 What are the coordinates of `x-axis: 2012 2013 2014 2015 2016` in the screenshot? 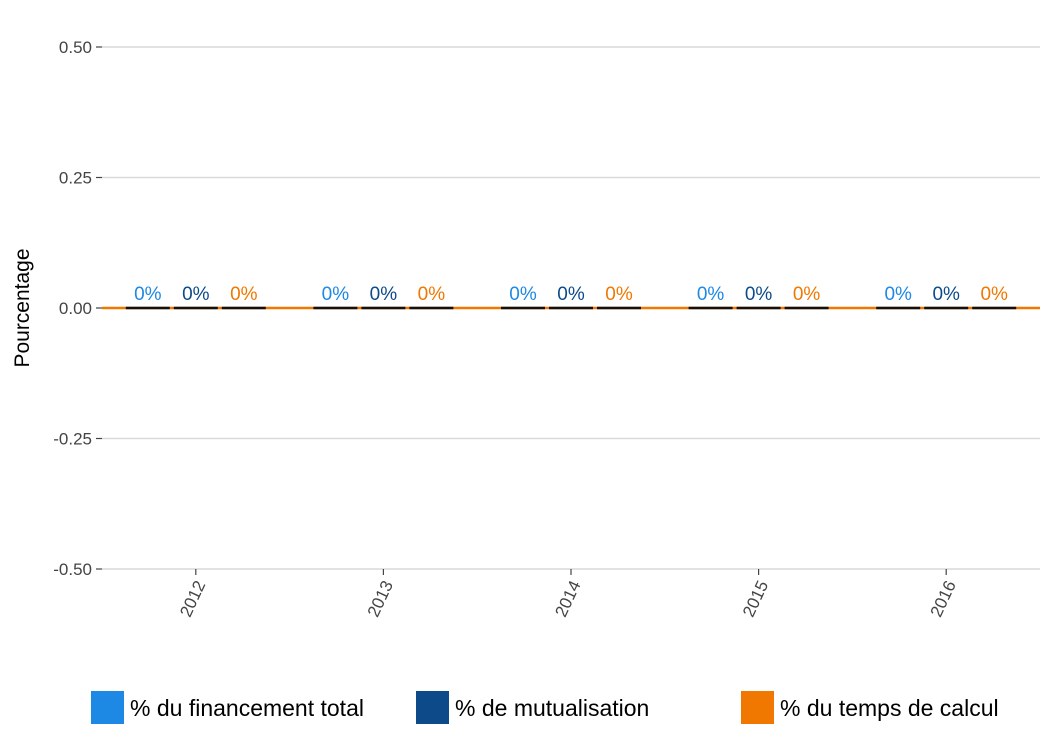 It's located at (568, 594).